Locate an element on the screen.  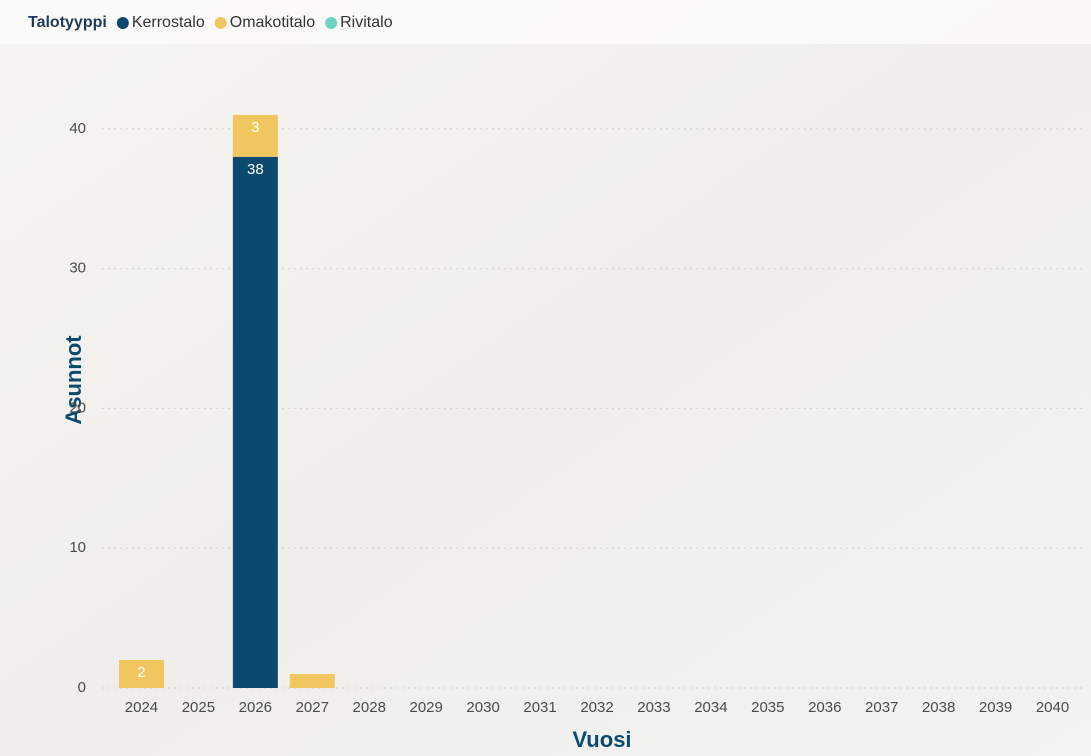
x-tick-label: 2038 is located at coordinates (938, 707).